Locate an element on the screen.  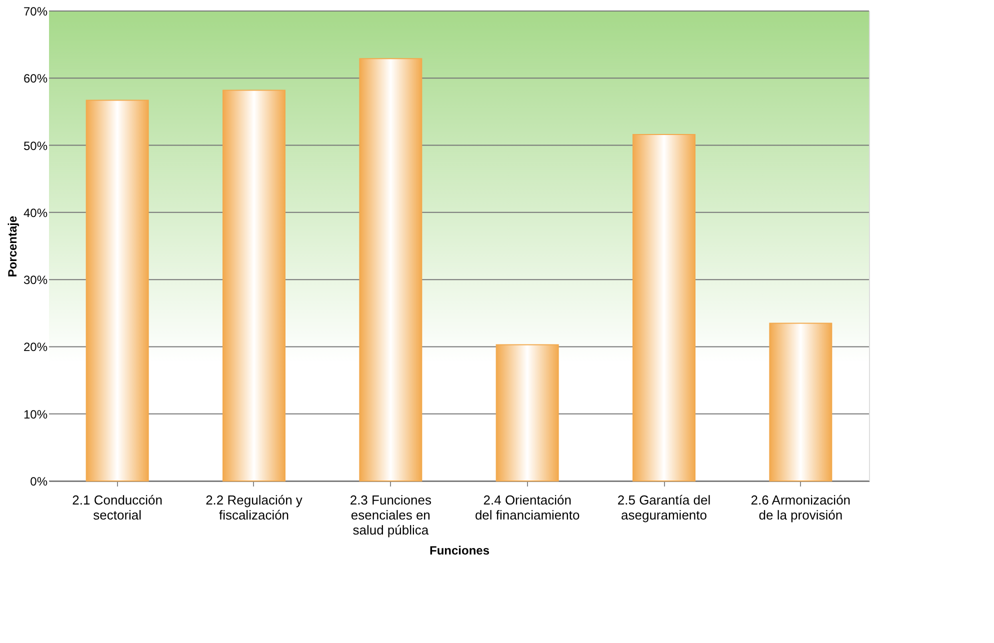
x-tick-label: 2.3 Funciones esenciales en salud pública is located at coordinates (391, 515).